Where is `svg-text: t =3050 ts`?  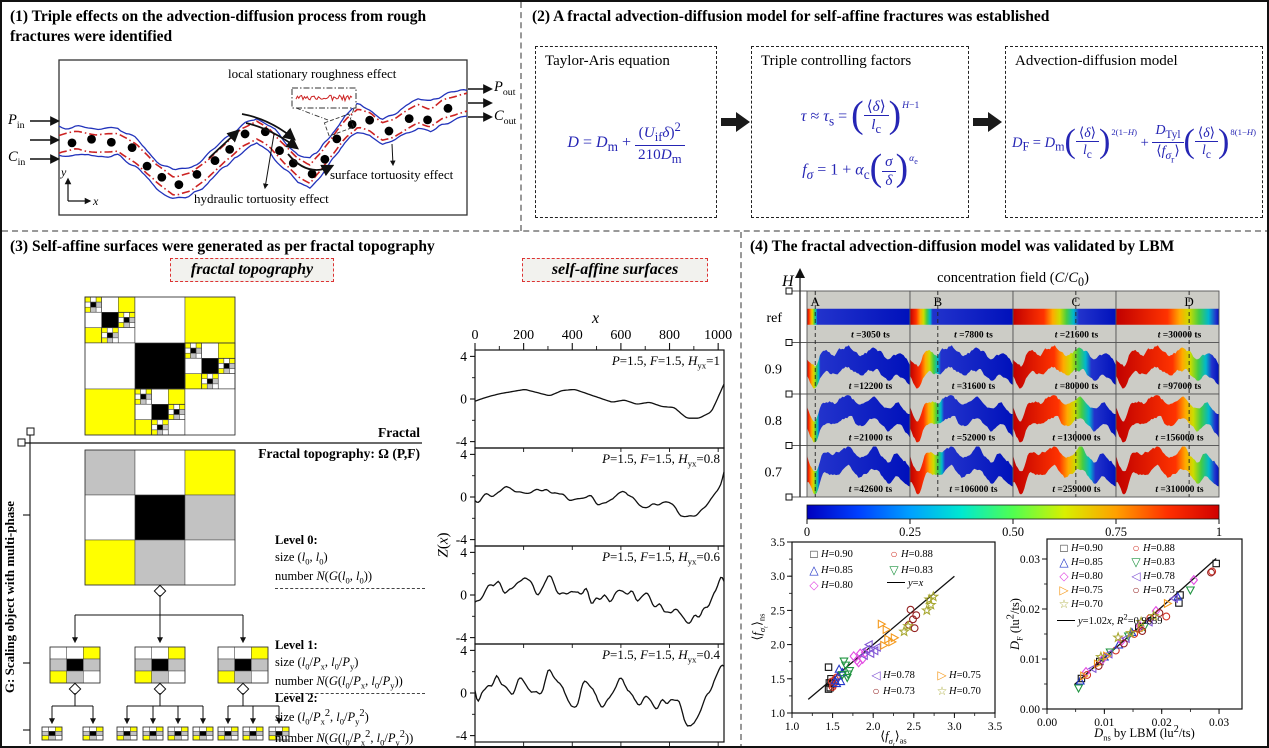 svg-text: t =3050 ts is located at coordinates (870, 336).